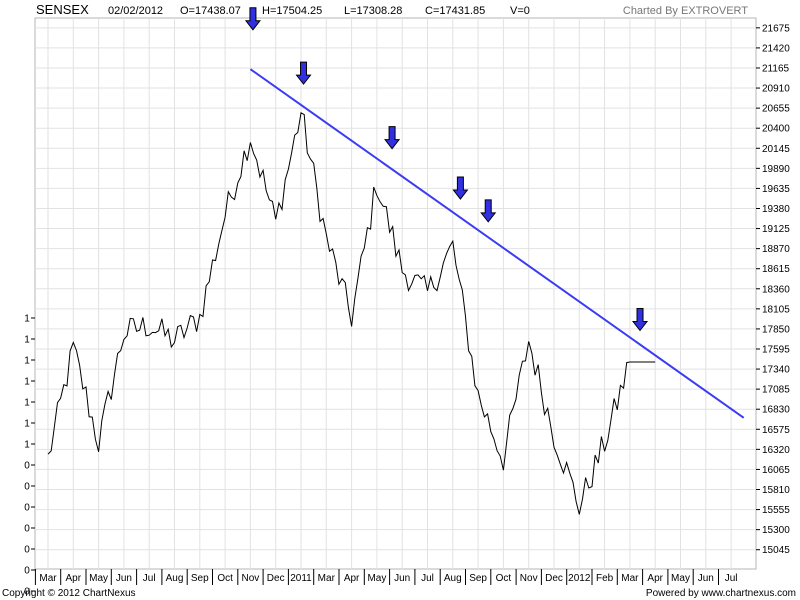 The image size is (800, 600). What do you see at coordinates (776, 149) in the screenshot?
I see `y-tick-label: 20145` at bounding box center [776, 149].